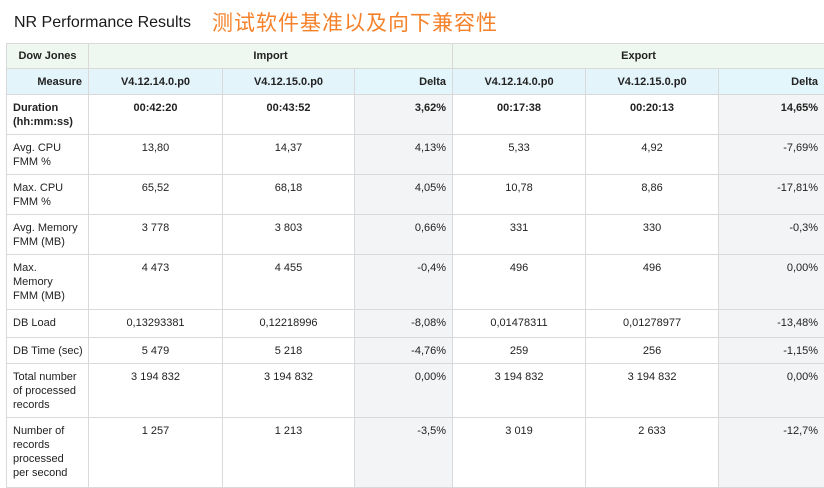 This screenshot has width=824, height=488. Describe the element at coordinates (102, 23) in the screenshot. I see `page-title: NR Performance Results` at that location.